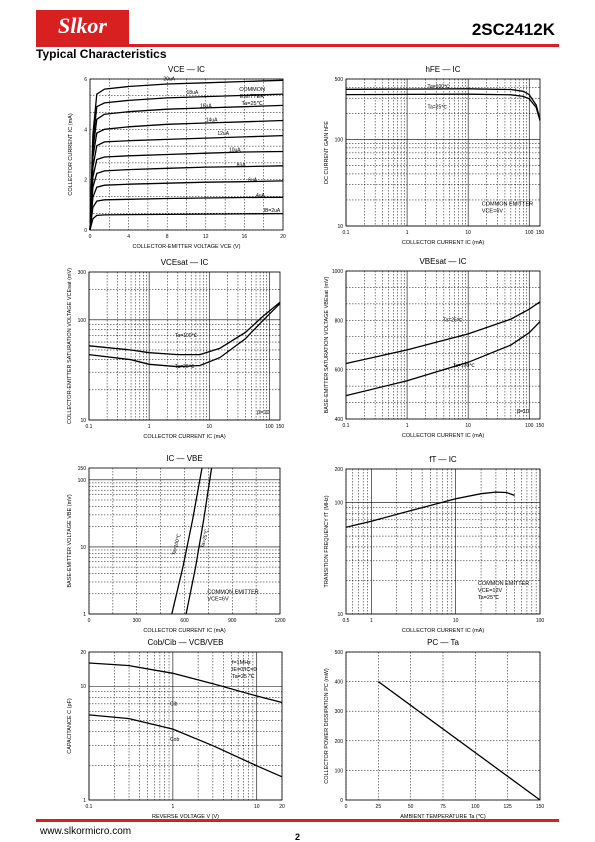 The width and height of the screenshot is (595, 842). Describe the element at coordinates (169, 80) in the screenshot. I see `series-label: 20uA` at that location.